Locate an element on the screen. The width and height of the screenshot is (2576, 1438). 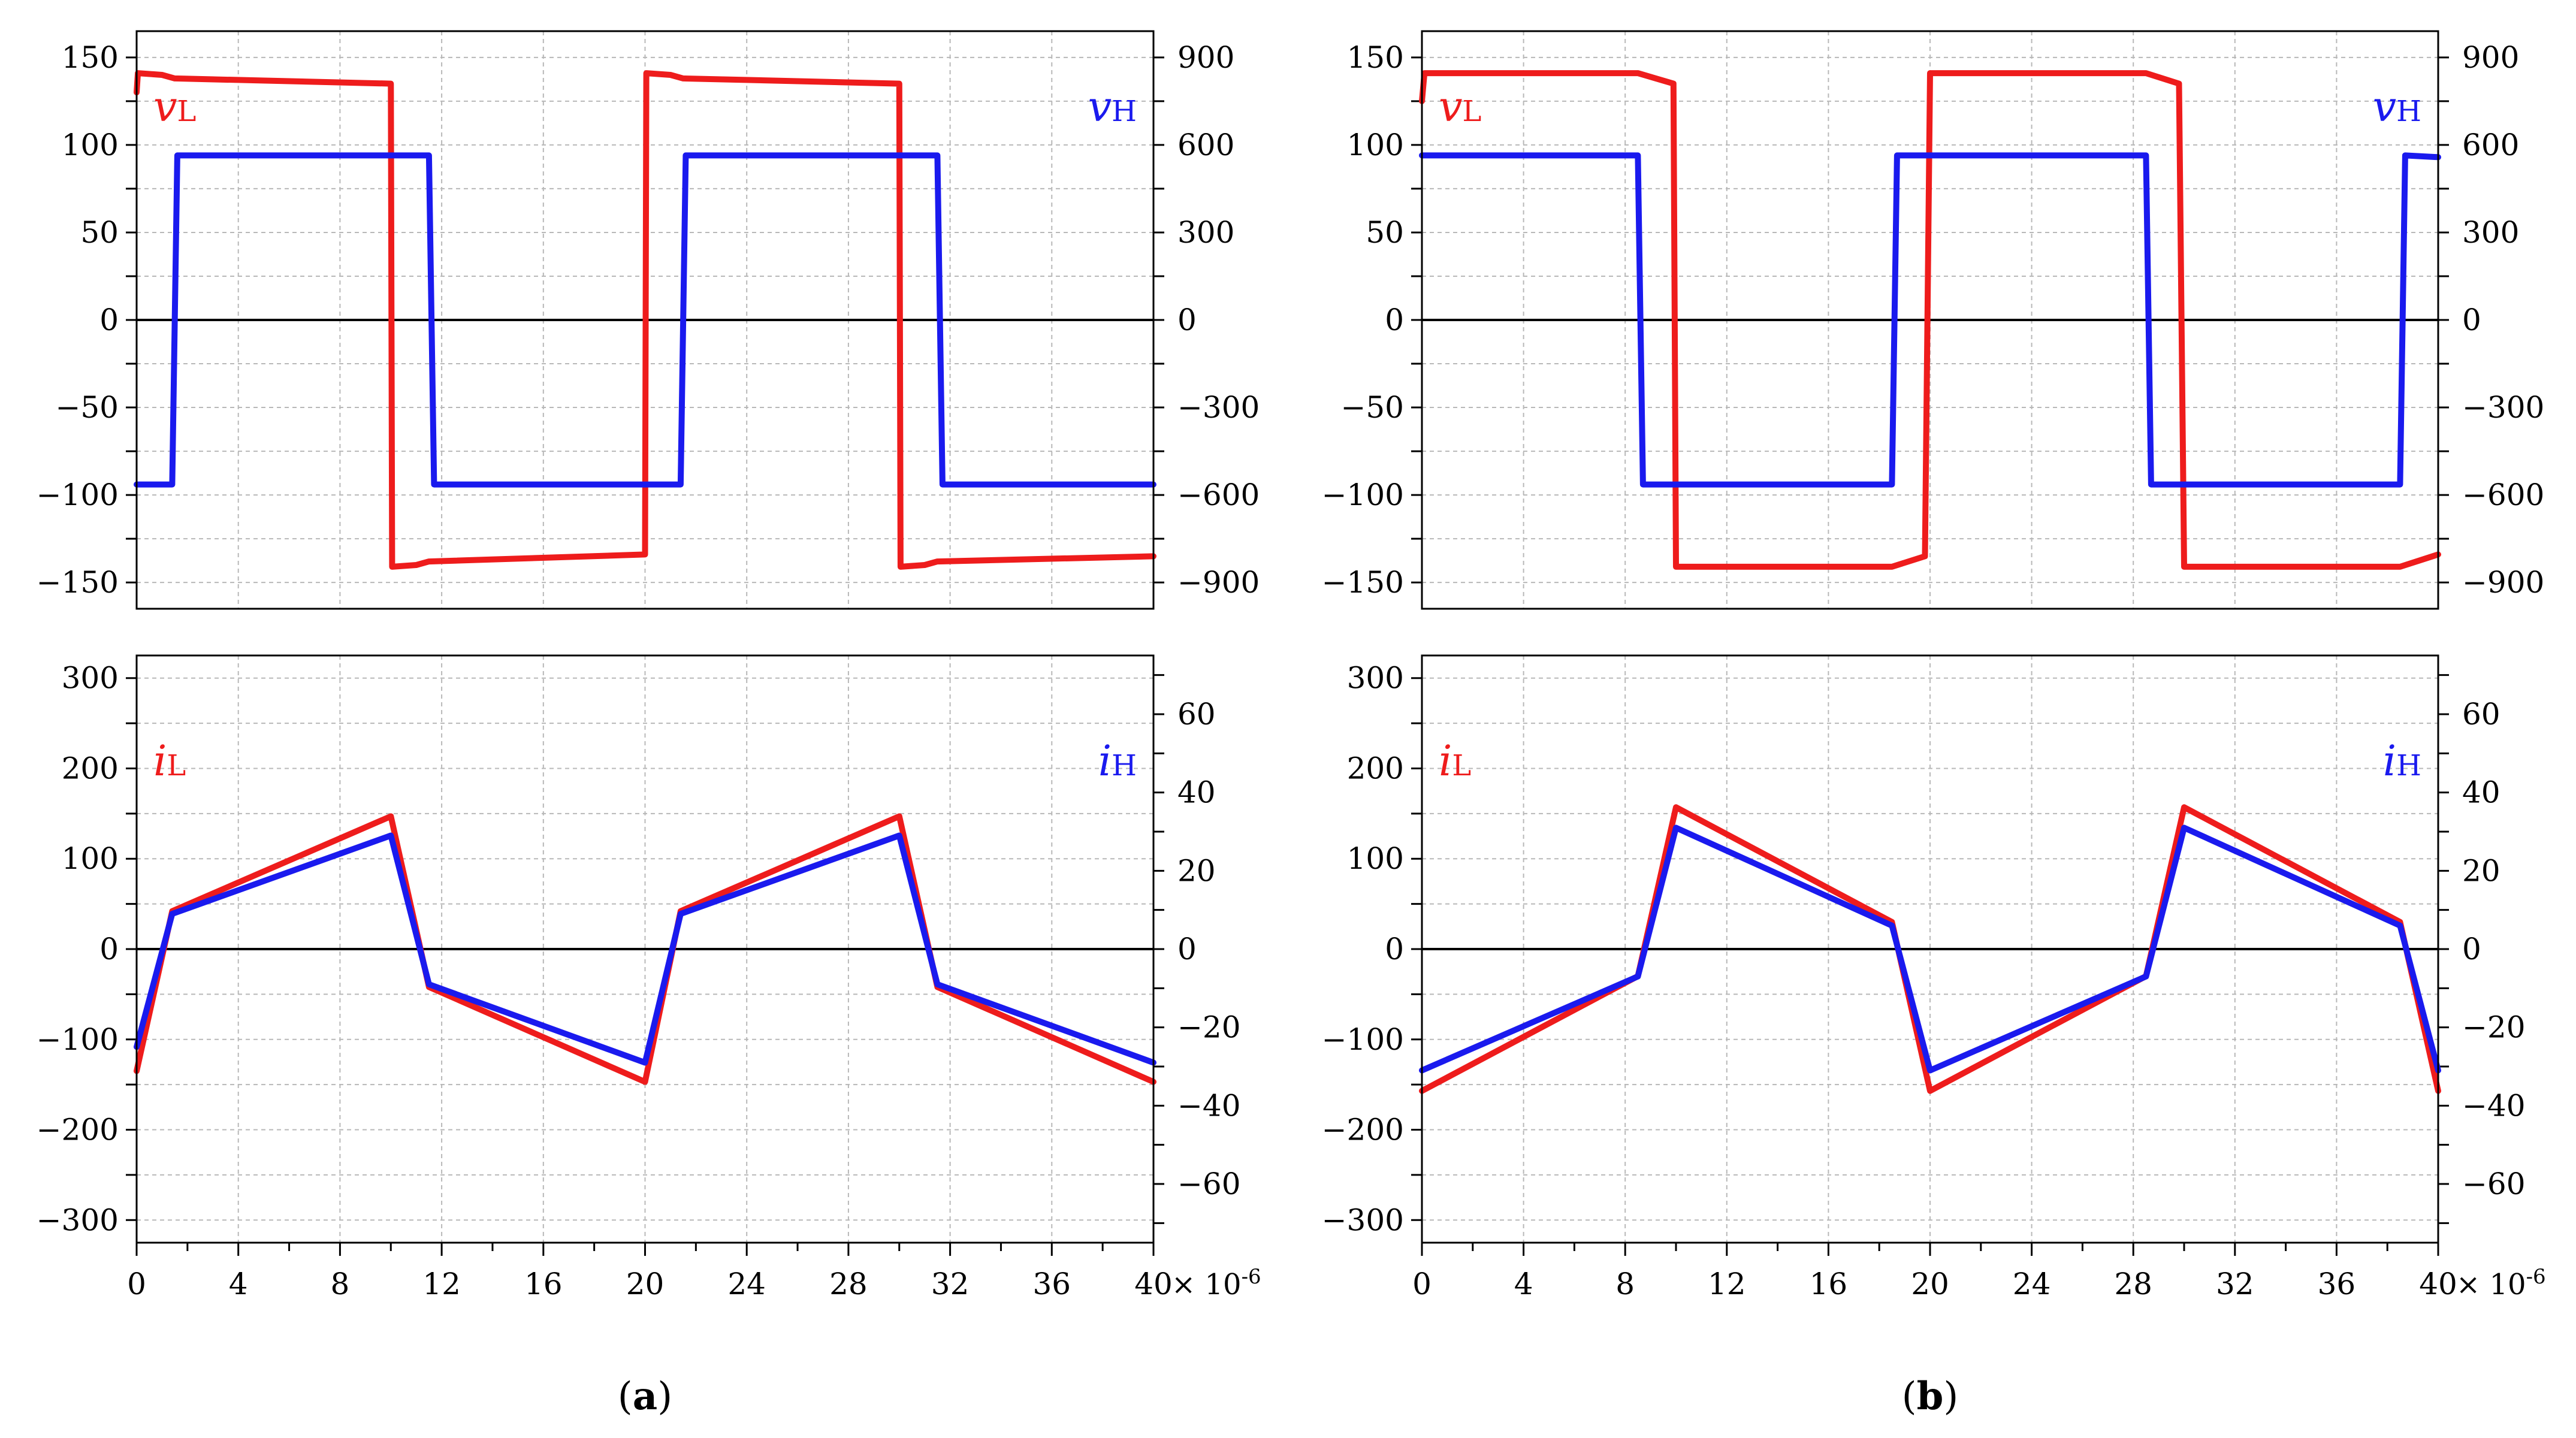
panel-caption-a: (a) is located at coordinates (645, 1396).